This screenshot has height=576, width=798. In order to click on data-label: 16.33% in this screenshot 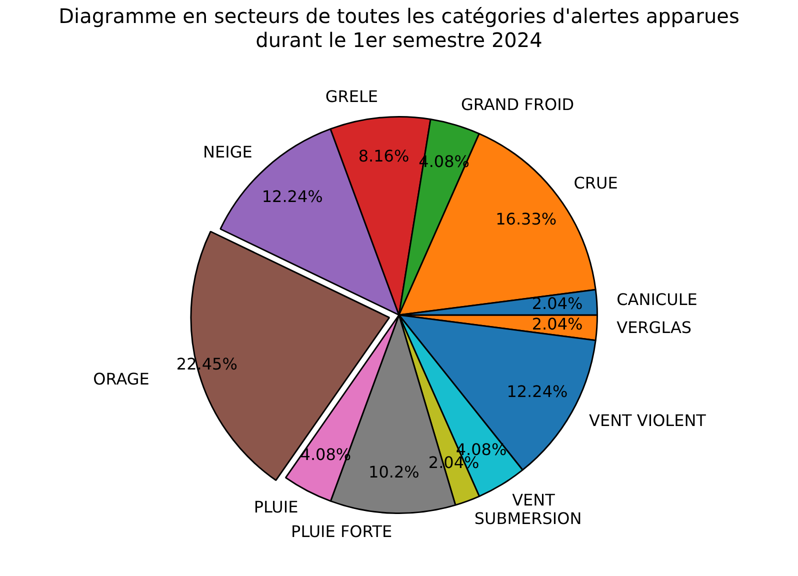, I will do `click(526, 218)`.